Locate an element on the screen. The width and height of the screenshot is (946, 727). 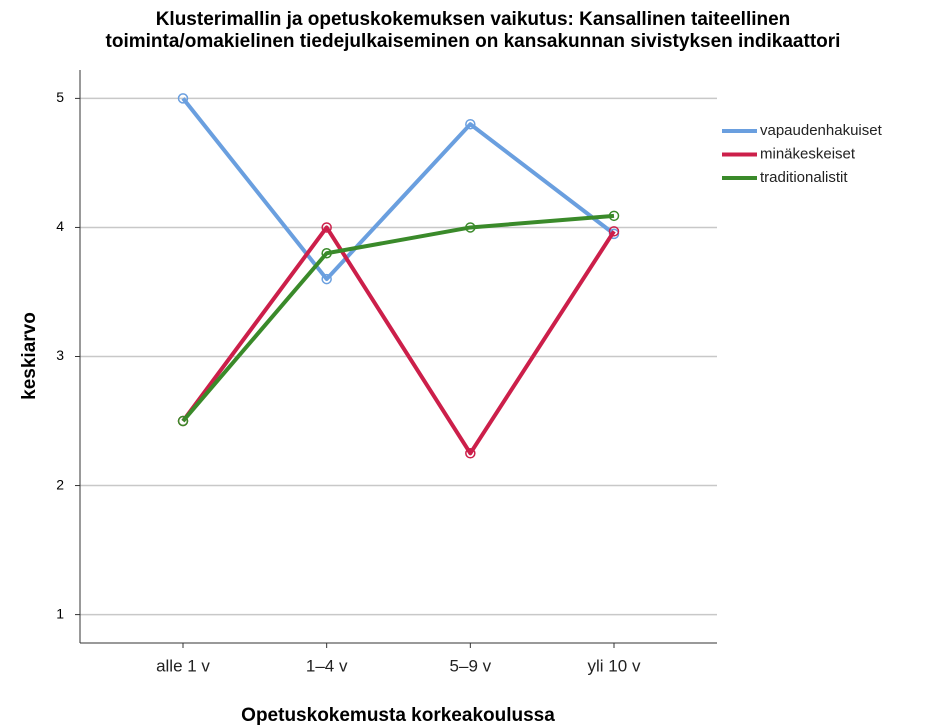
y-axis-label: keskiarvo is located at coordinates (29, 356).